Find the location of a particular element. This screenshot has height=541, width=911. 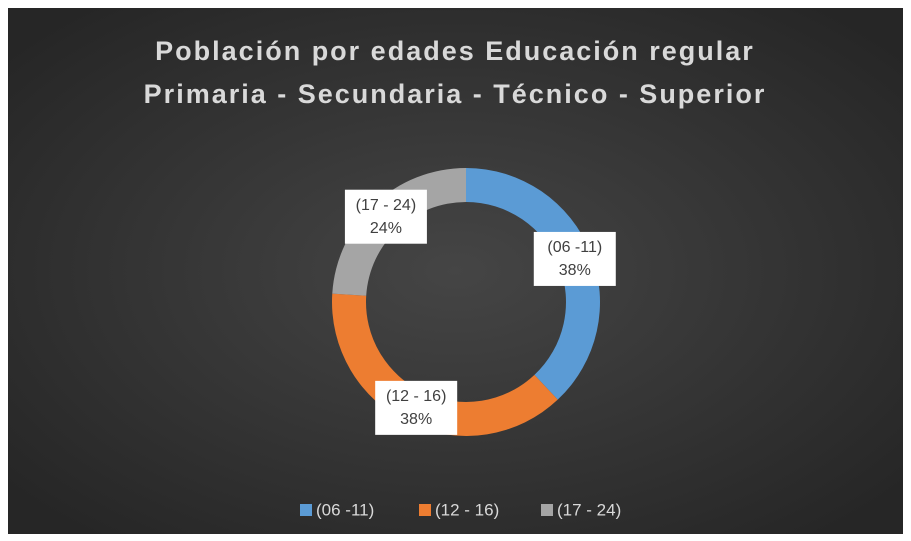

legend-label: (06 -11) is located at coordinates (345, 509).